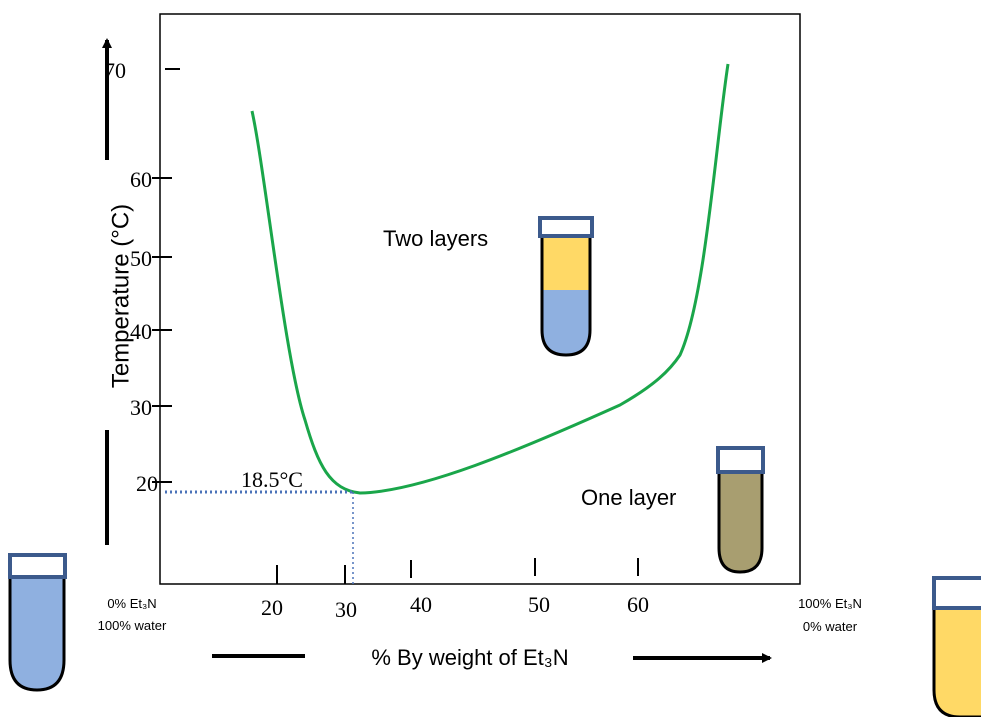  I want to click on x-tick-label: 30, so click(346, 609).